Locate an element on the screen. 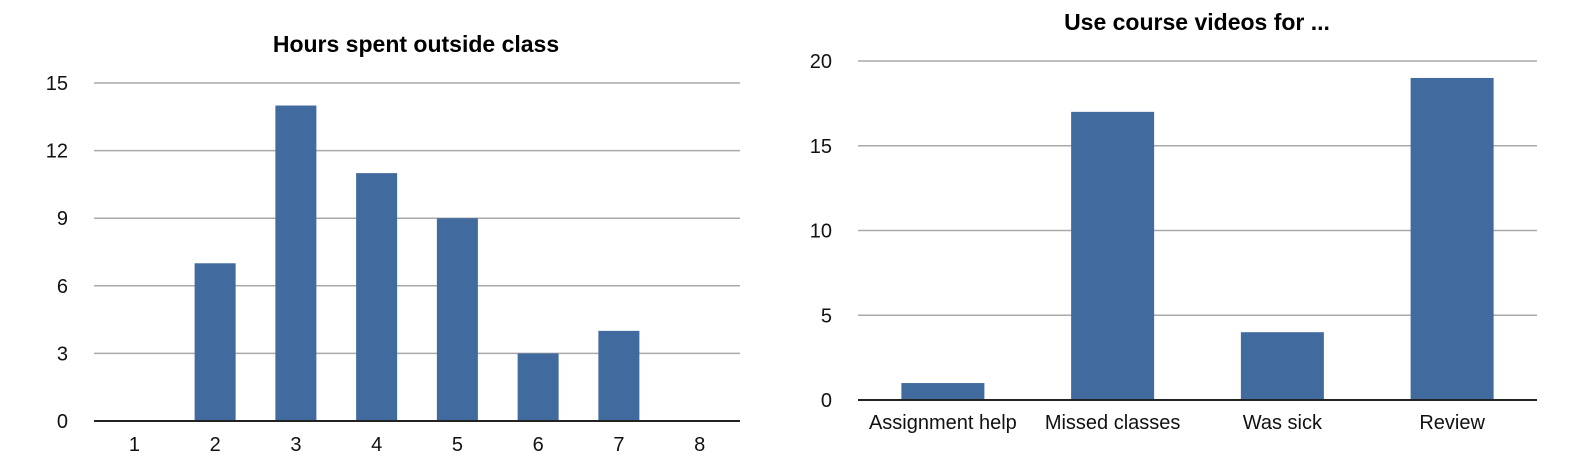 Image resolution: width=1574 pixels, height=475 pixels. x-tick-label: 6 is located at coordinates (538, 445).